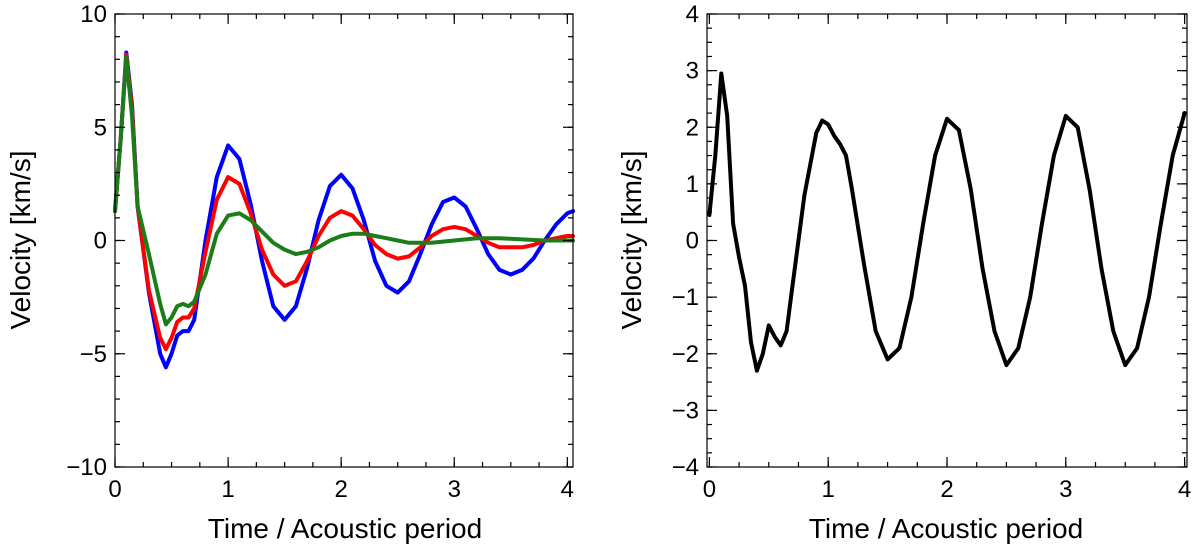 The image size is (1200, 553). I want to click on left-y-tick-label: −5, so click(93, 354).